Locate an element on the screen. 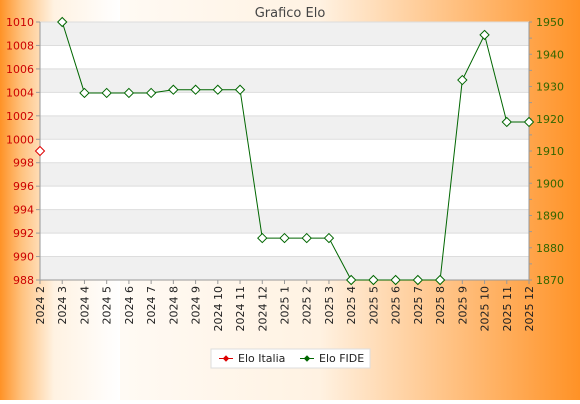 This screenshot has width=580, height=404. x-tick-label: 2024 8 is located at coordinates (173, 305).